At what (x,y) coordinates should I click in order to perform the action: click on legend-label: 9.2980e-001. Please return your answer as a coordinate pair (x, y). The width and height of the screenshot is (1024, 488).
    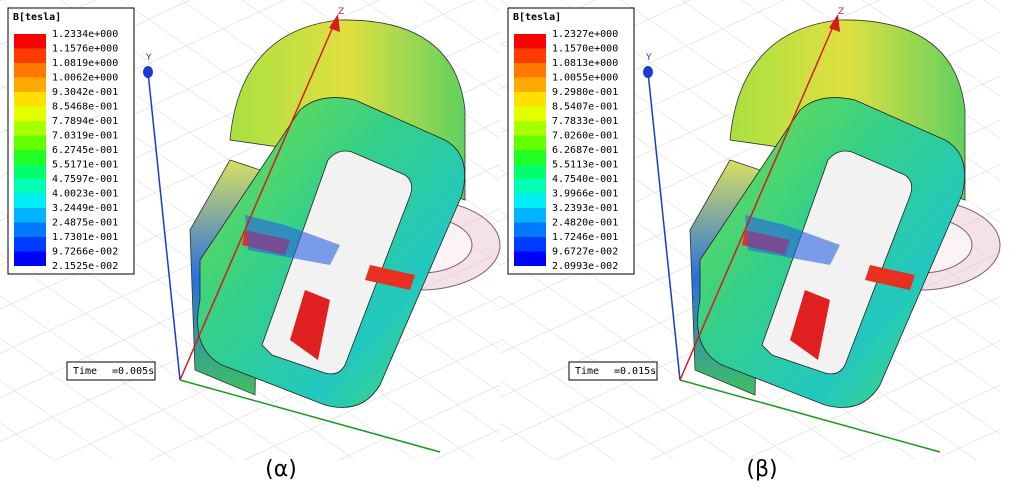
    Looking at the image, I should click on (585, 92).